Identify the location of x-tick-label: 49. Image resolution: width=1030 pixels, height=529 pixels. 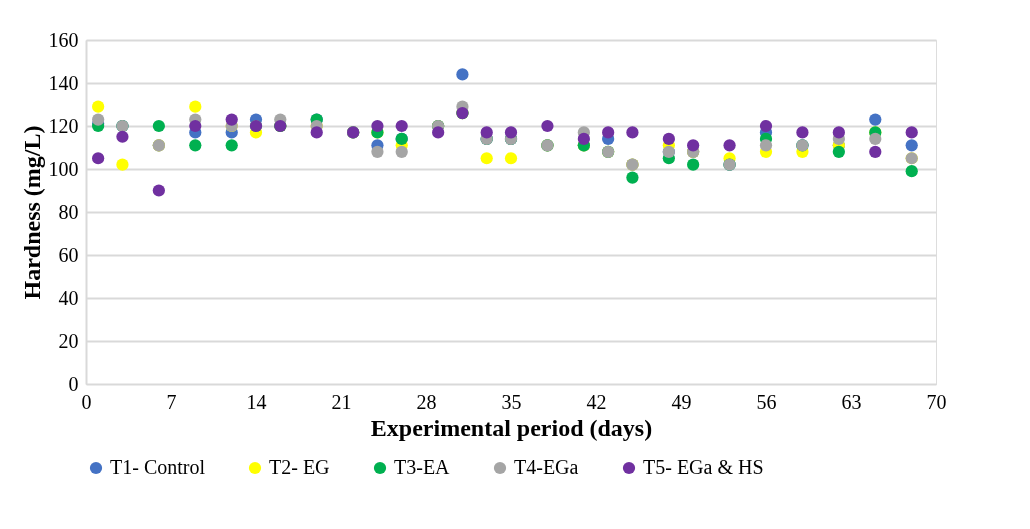
(681, 401).